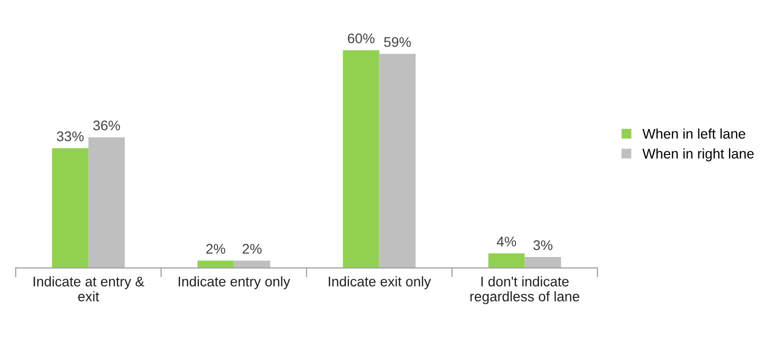 This screenshot has width=784, height=337. What do you see at coordinates (89, 289) in the screenshot?
I see `x-tick-label: Indicate at entry & exit` at bounding box center [89, 289].